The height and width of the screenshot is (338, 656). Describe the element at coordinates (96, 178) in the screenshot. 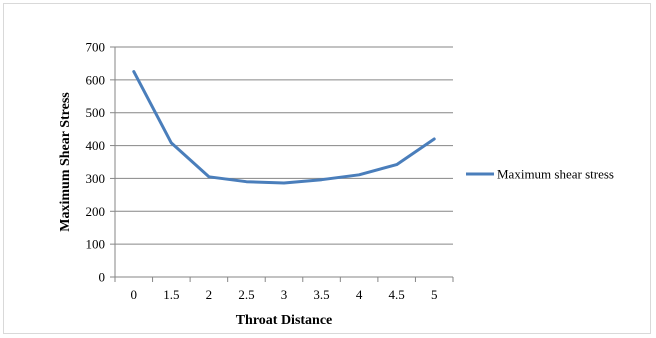

I see `y-tick-label: 300` at that location.